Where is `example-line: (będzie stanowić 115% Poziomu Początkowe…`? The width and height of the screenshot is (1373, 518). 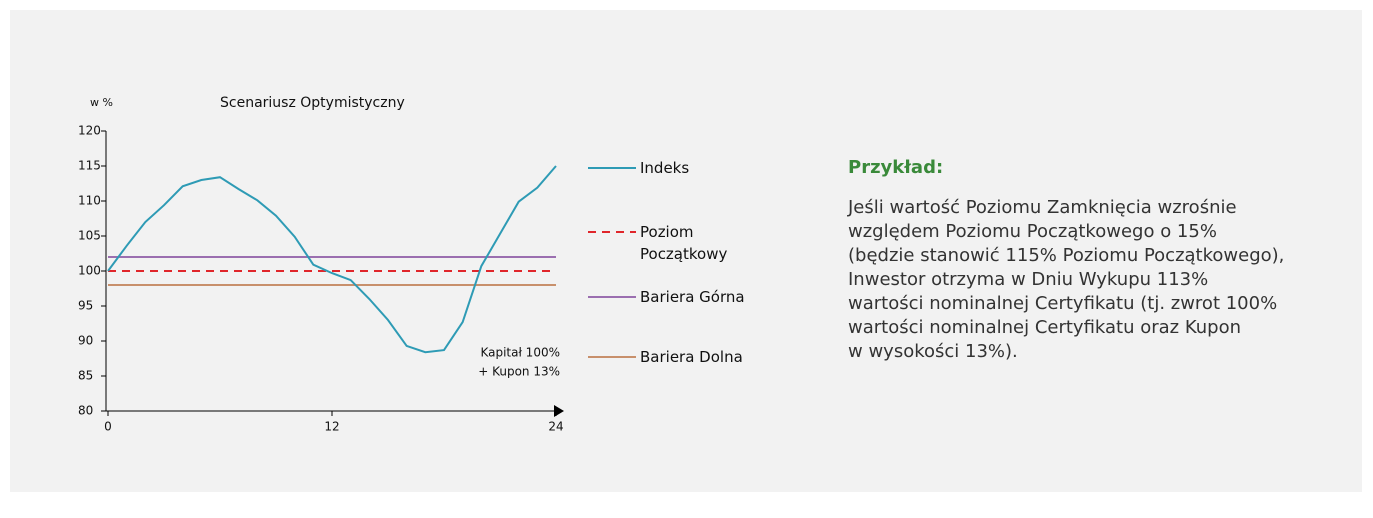 example-line: (będzie stanowić 115% Poziomu Początkowe… is located at coordinates (1066, 255).